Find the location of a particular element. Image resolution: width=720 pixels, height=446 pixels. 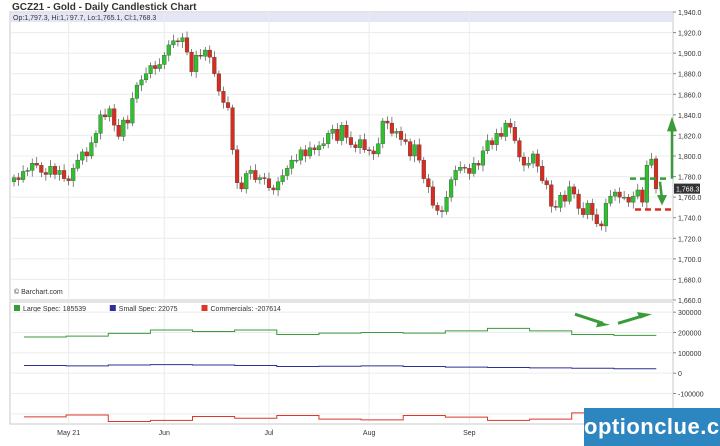

cot-tick-label: -100000 is located at coordinates (691, 395).